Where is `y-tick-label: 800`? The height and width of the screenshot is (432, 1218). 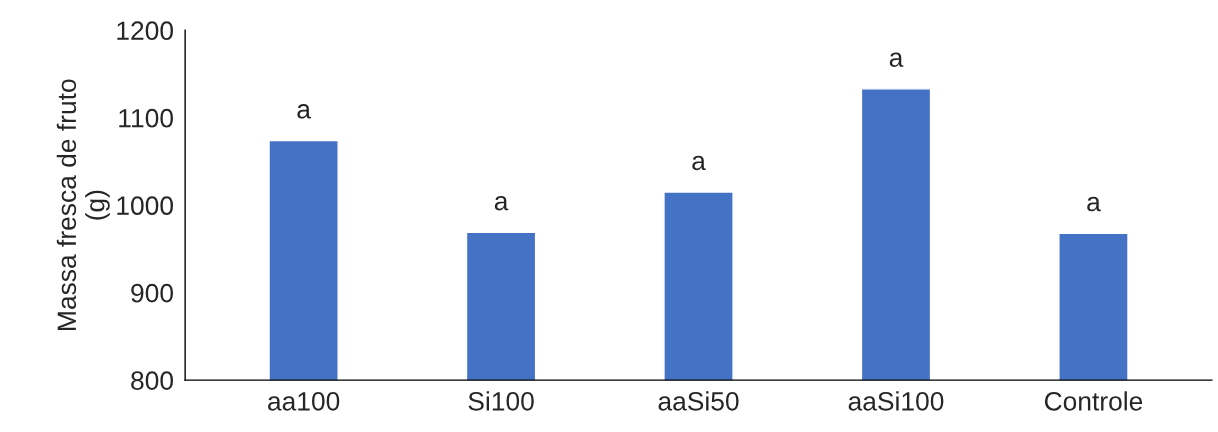 y-tick-label: 800 is located at coordinates (152, 380).